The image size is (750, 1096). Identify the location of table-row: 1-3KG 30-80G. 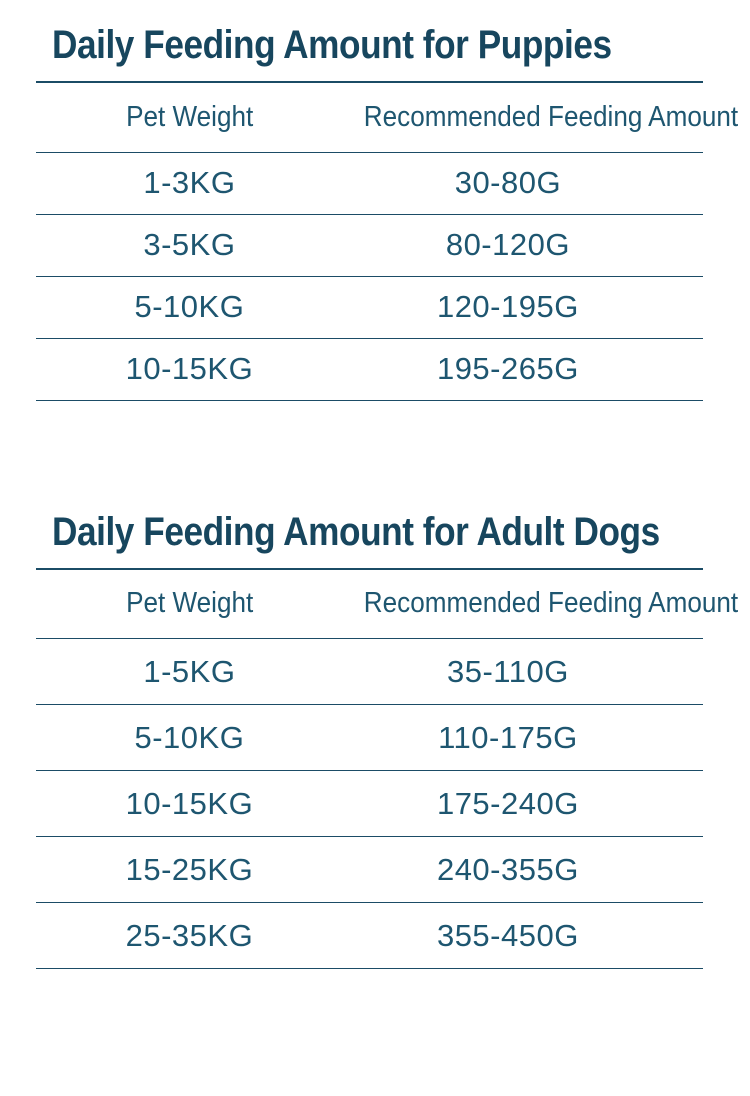
(369, 183).